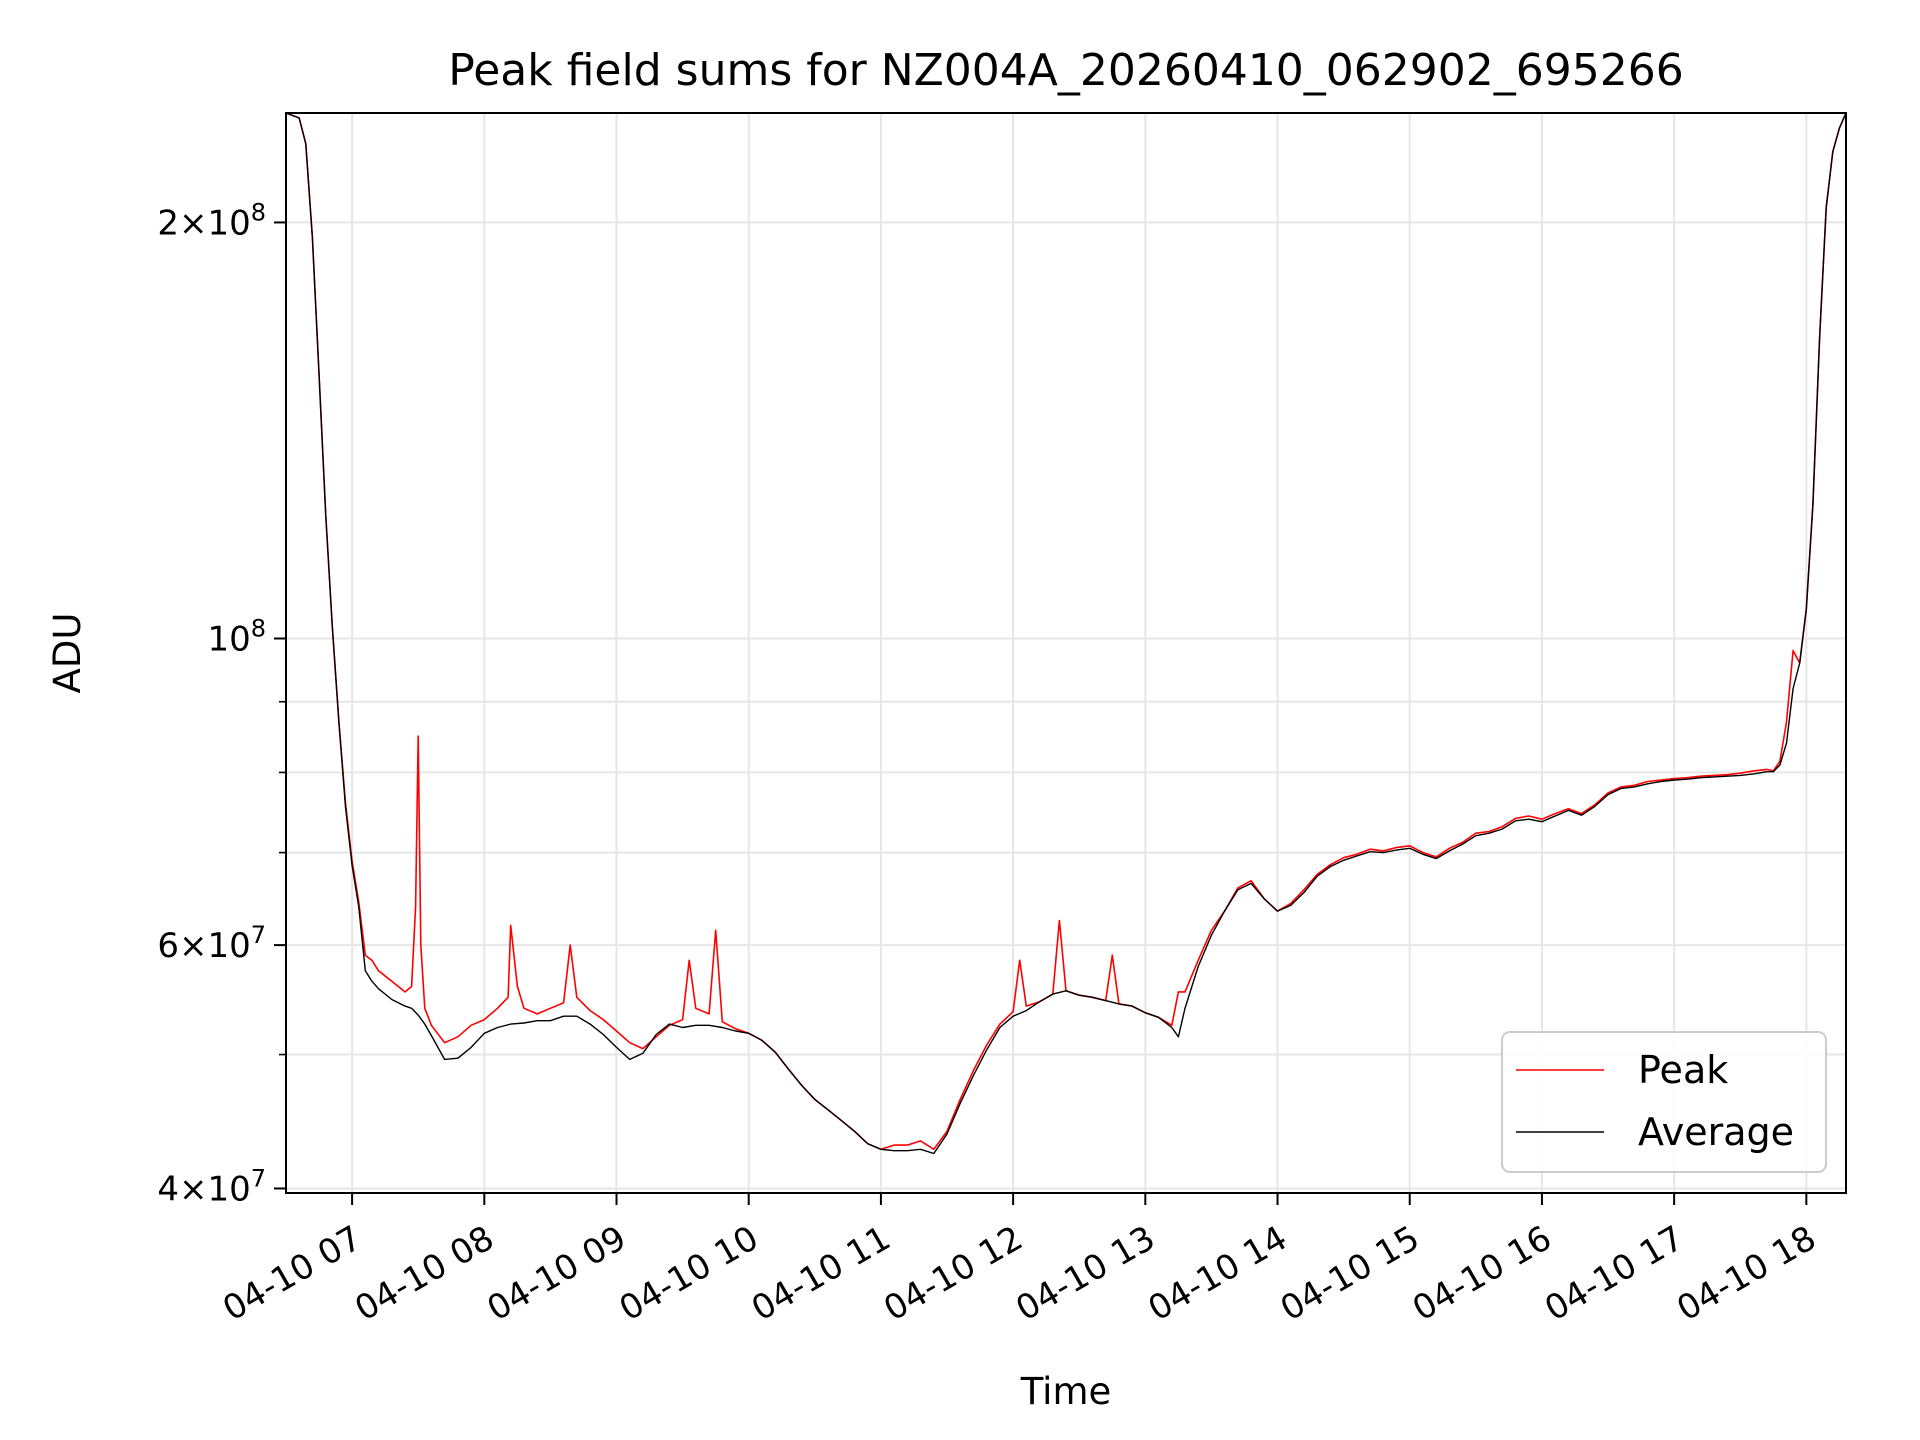 The height and width of the screenshot is (1440, 1920). I want to click on x-tick-label: 04-10 14, so click(1218, 1273).